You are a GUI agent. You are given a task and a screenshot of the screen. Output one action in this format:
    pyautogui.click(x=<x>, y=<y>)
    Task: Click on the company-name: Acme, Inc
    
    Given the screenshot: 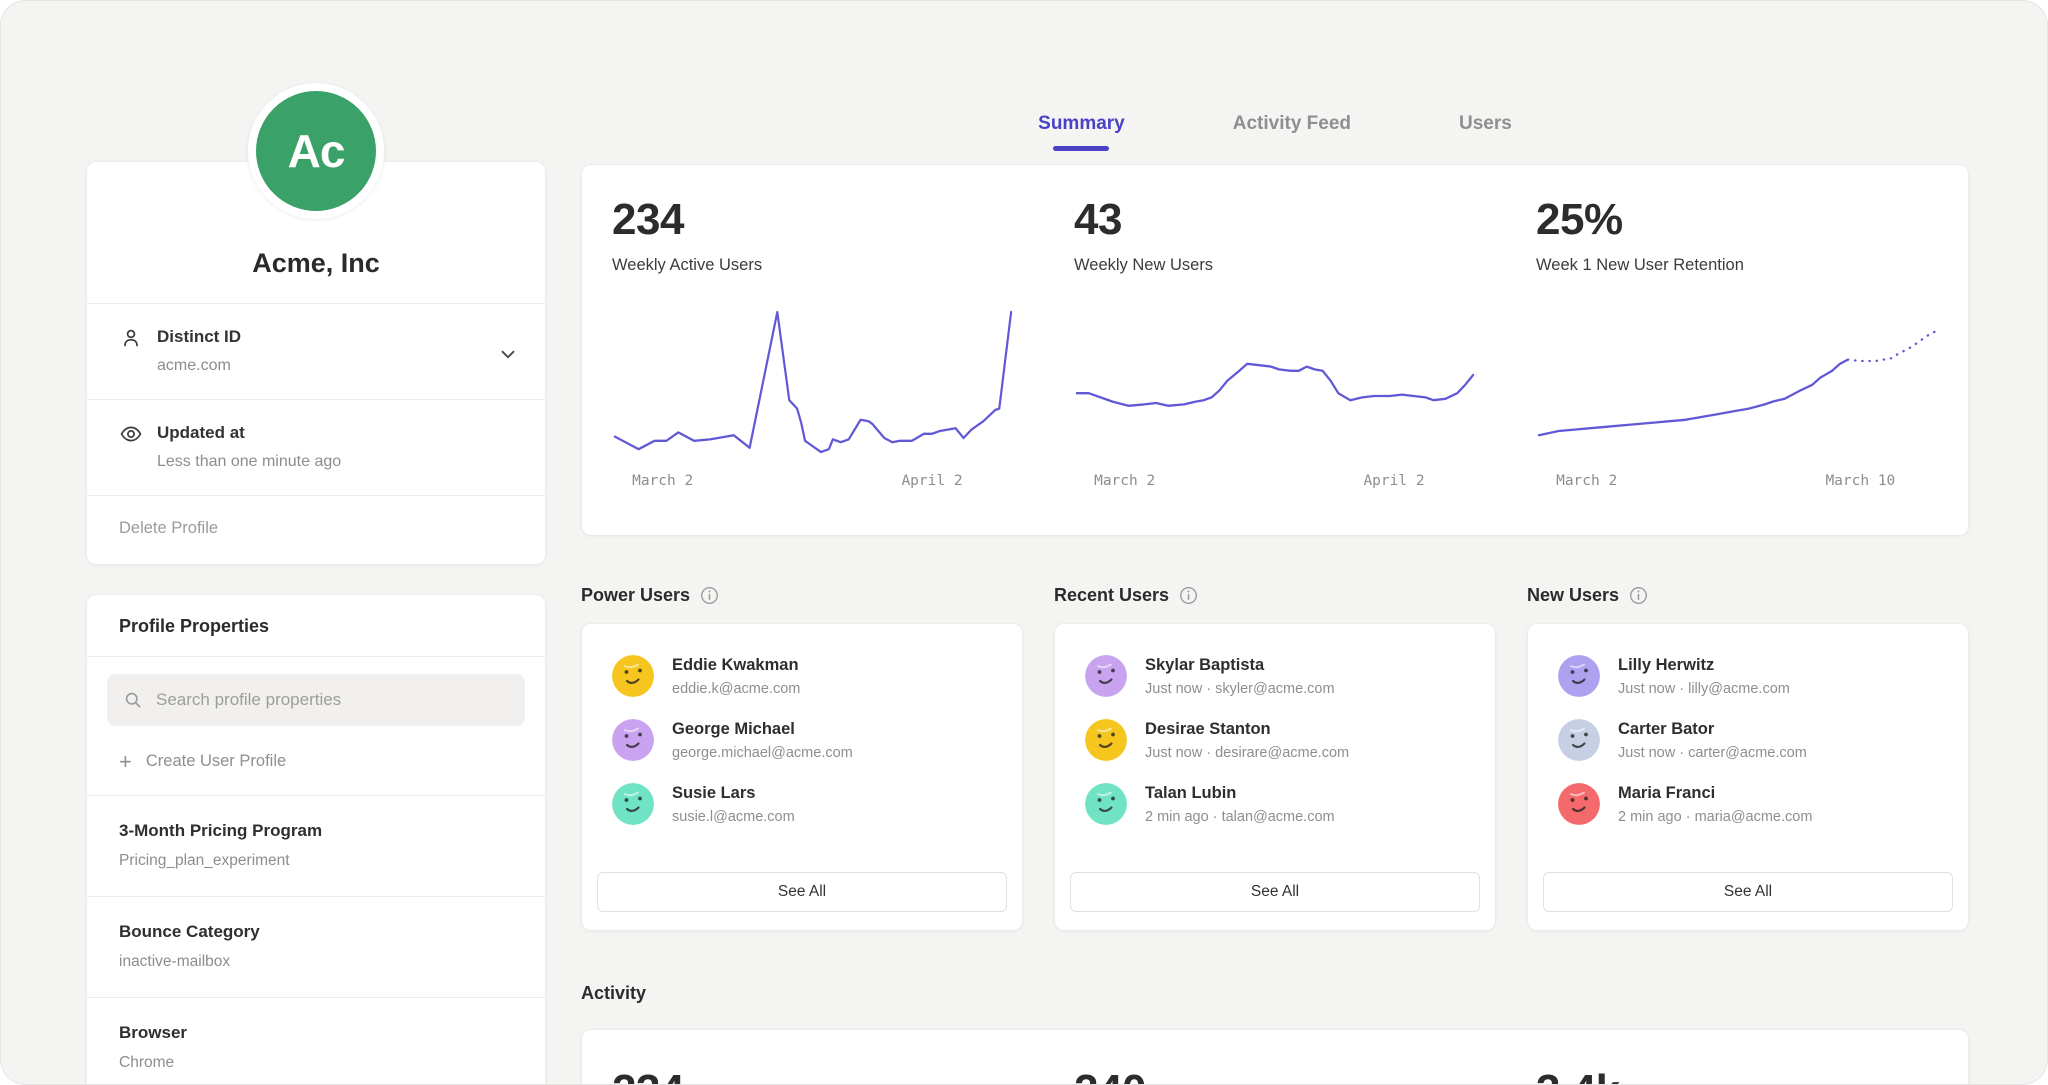 What is the action you would take?
    pyautogui.click(x=316, y=263)
    